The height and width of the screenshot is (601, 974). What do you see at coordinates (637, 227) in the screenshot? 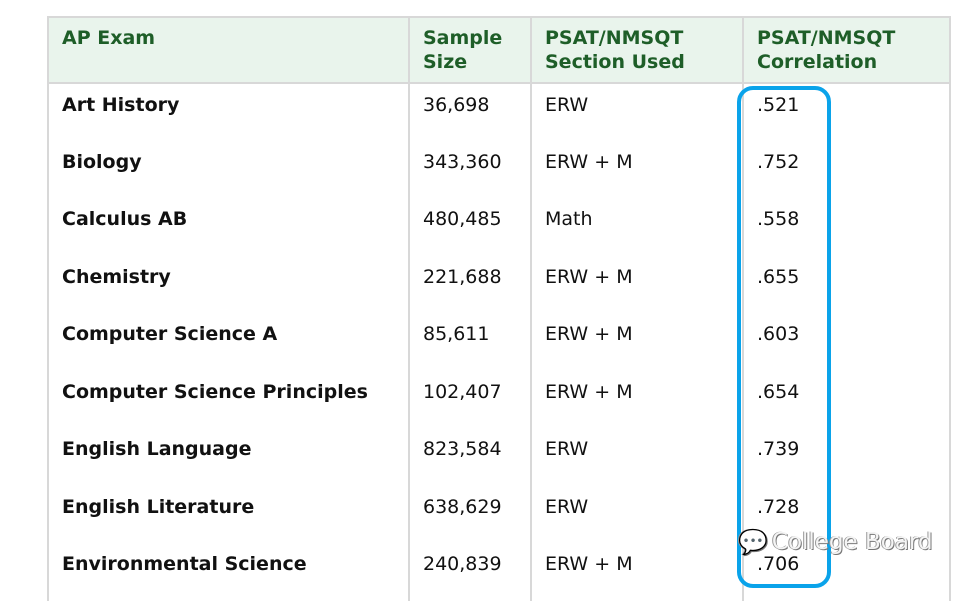
I see `cell-section: Math` at bounding box center [637, 227].